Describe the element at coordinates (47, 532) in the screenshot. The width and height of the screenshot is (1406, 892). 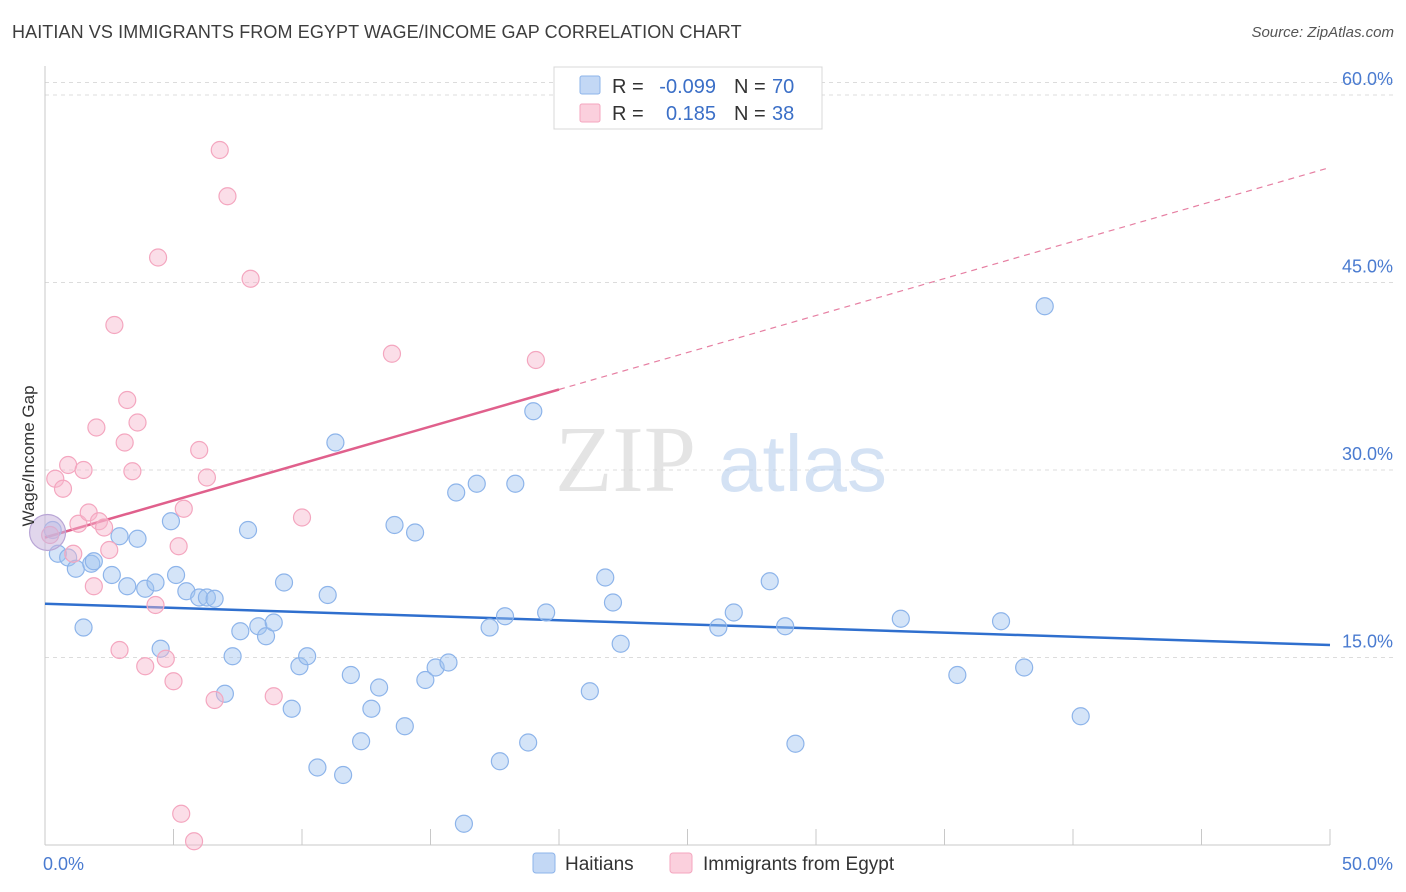
I see `cluster-point` at that location.